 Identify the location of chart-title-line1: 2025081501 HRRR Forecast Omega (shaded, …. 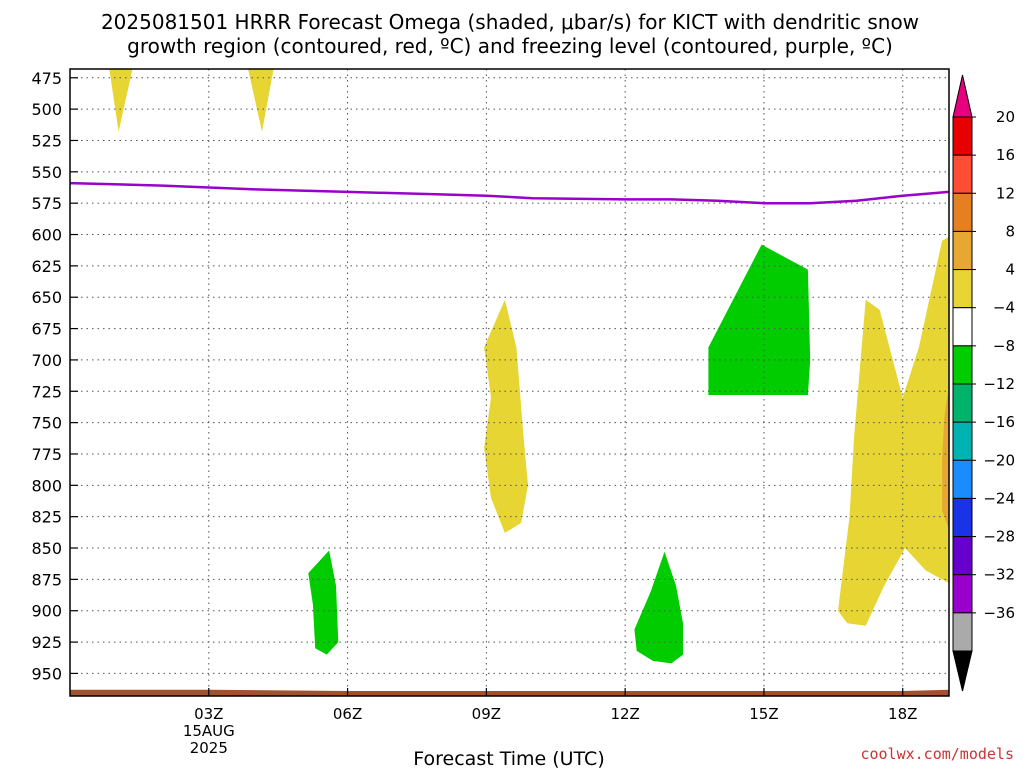
(510, 22).